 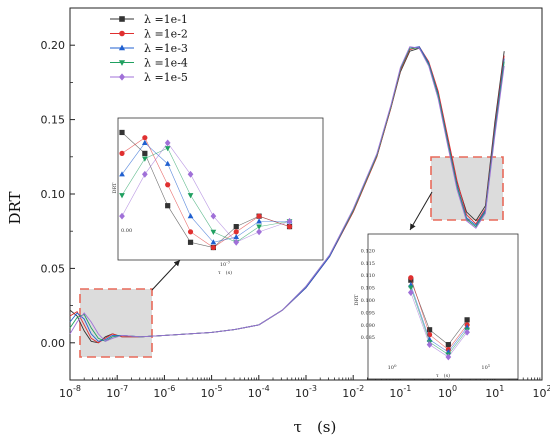 I want to click on x-tick-label: 10⁻⁸, so click(x=70, y=392).